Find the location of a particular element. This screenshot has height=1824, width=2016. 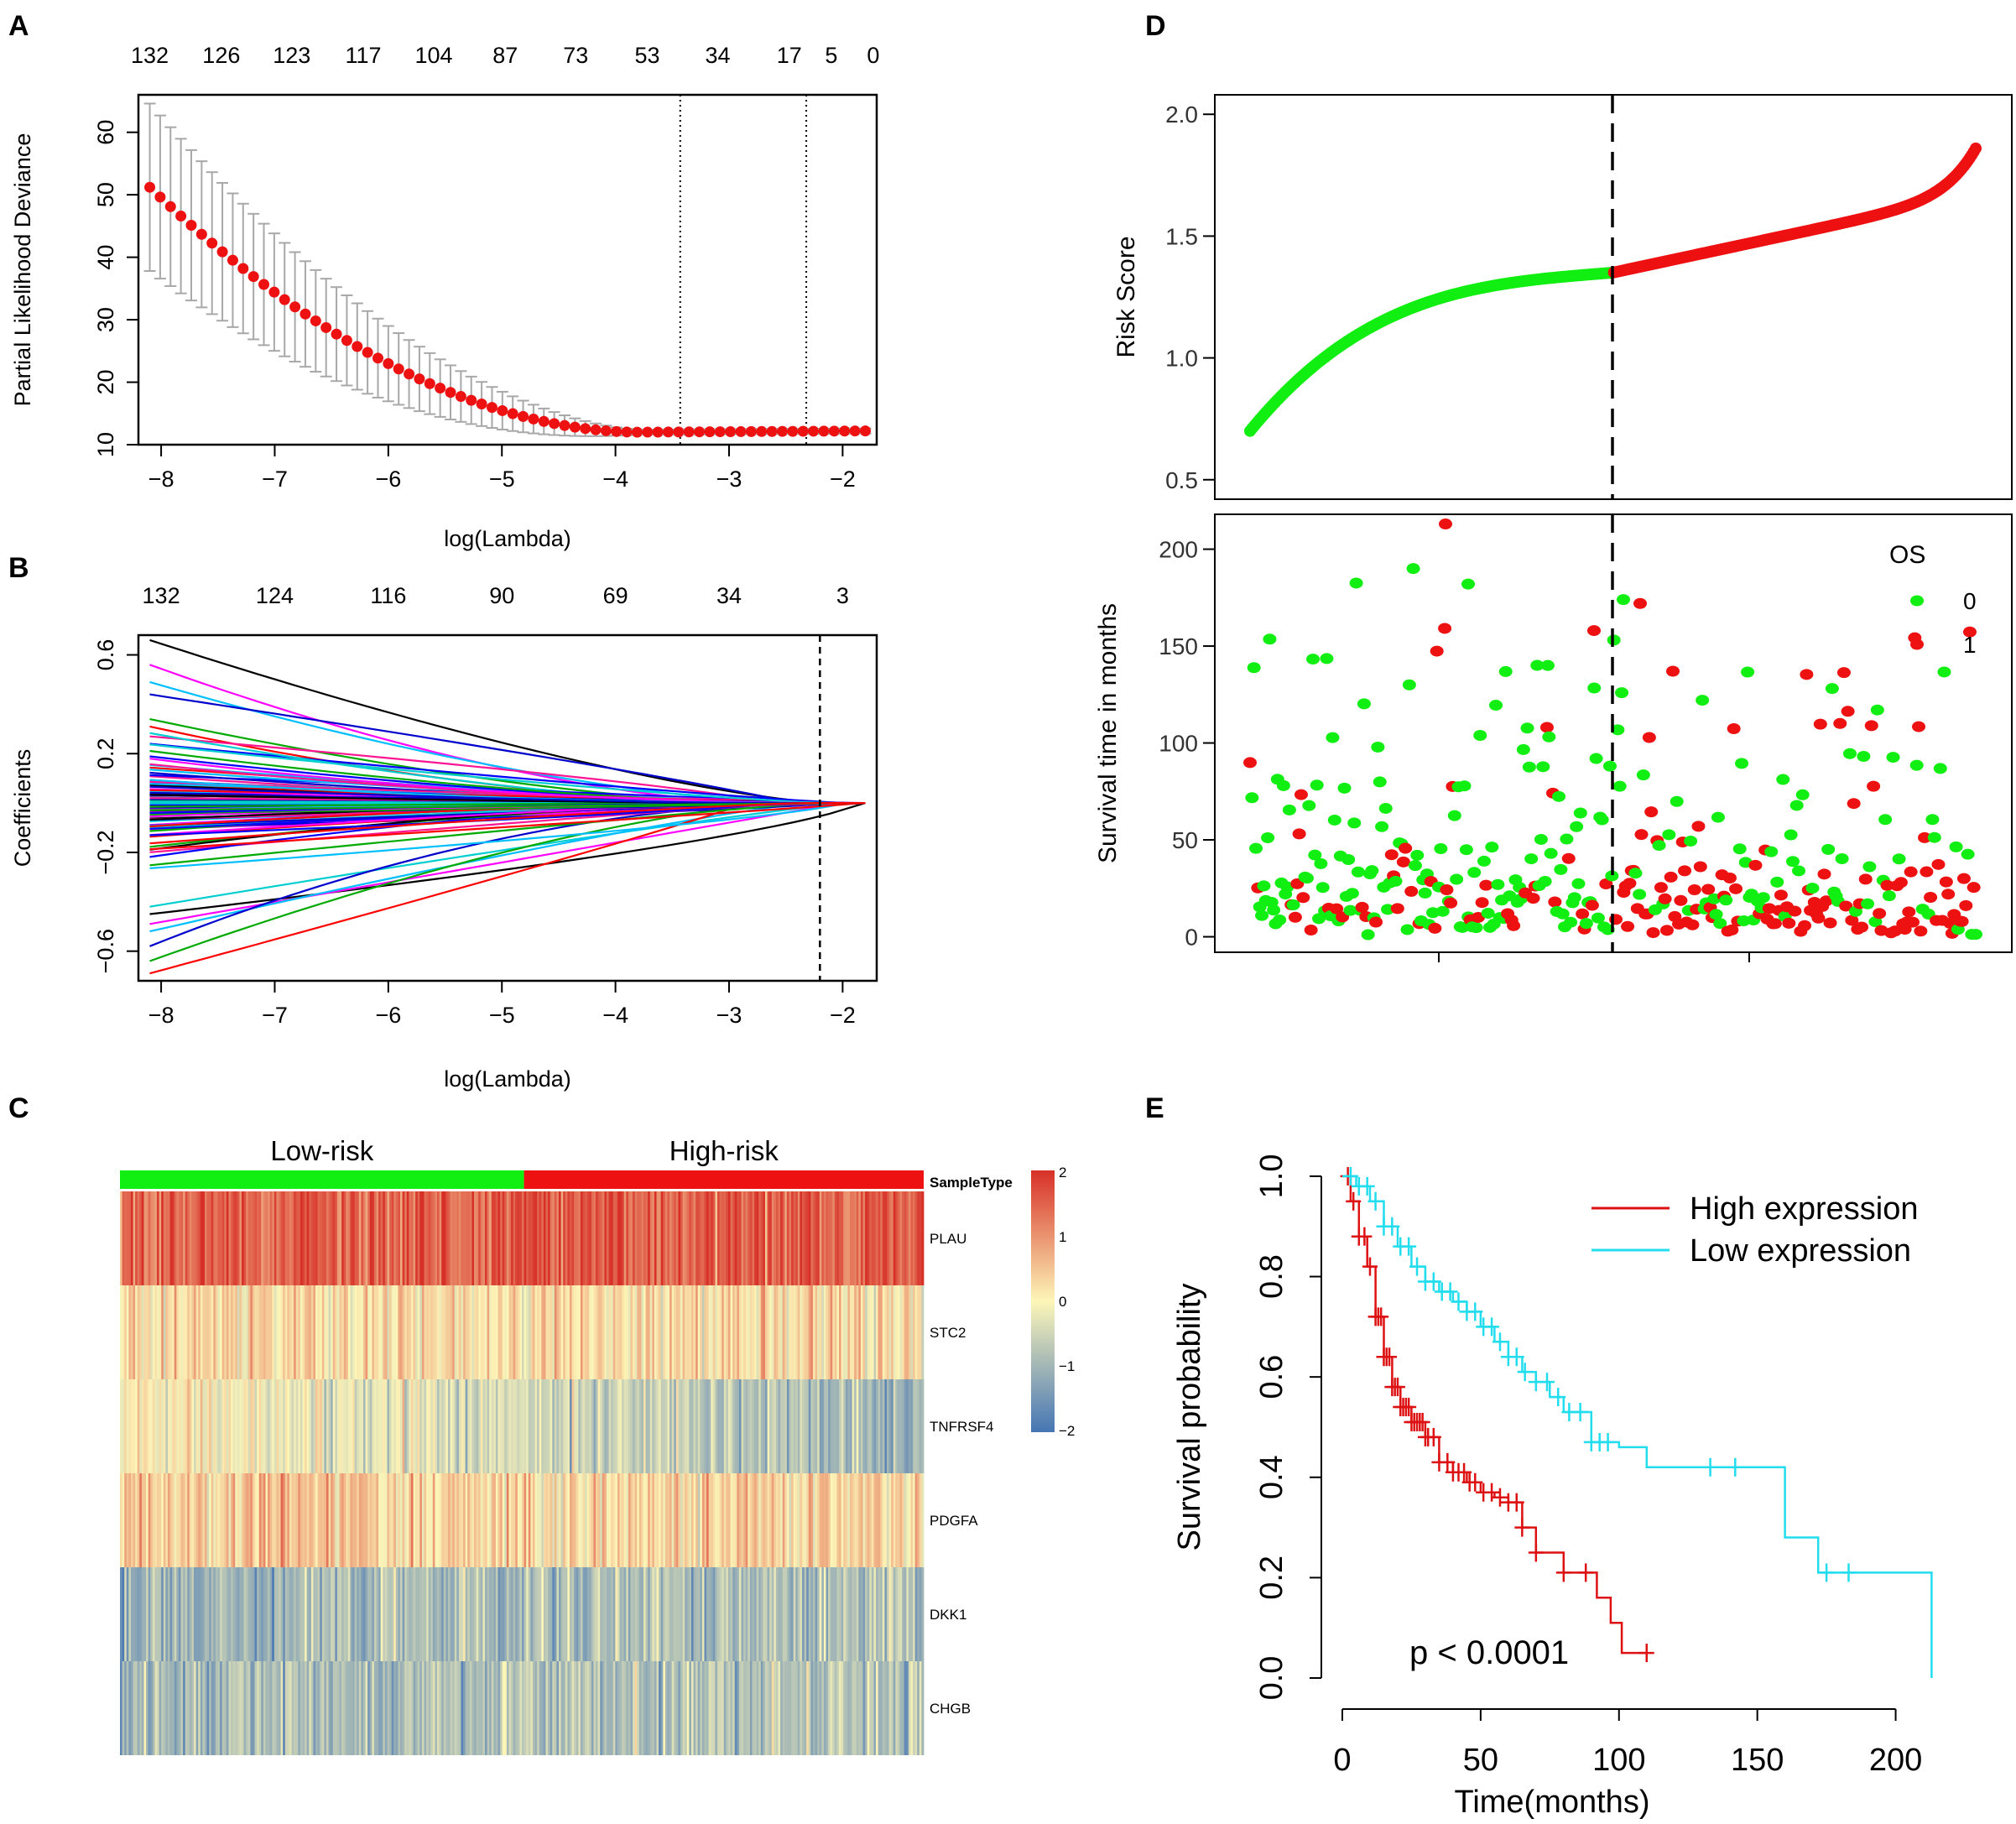

x-tick-label: −3 is located at coordinates (729, 1015).